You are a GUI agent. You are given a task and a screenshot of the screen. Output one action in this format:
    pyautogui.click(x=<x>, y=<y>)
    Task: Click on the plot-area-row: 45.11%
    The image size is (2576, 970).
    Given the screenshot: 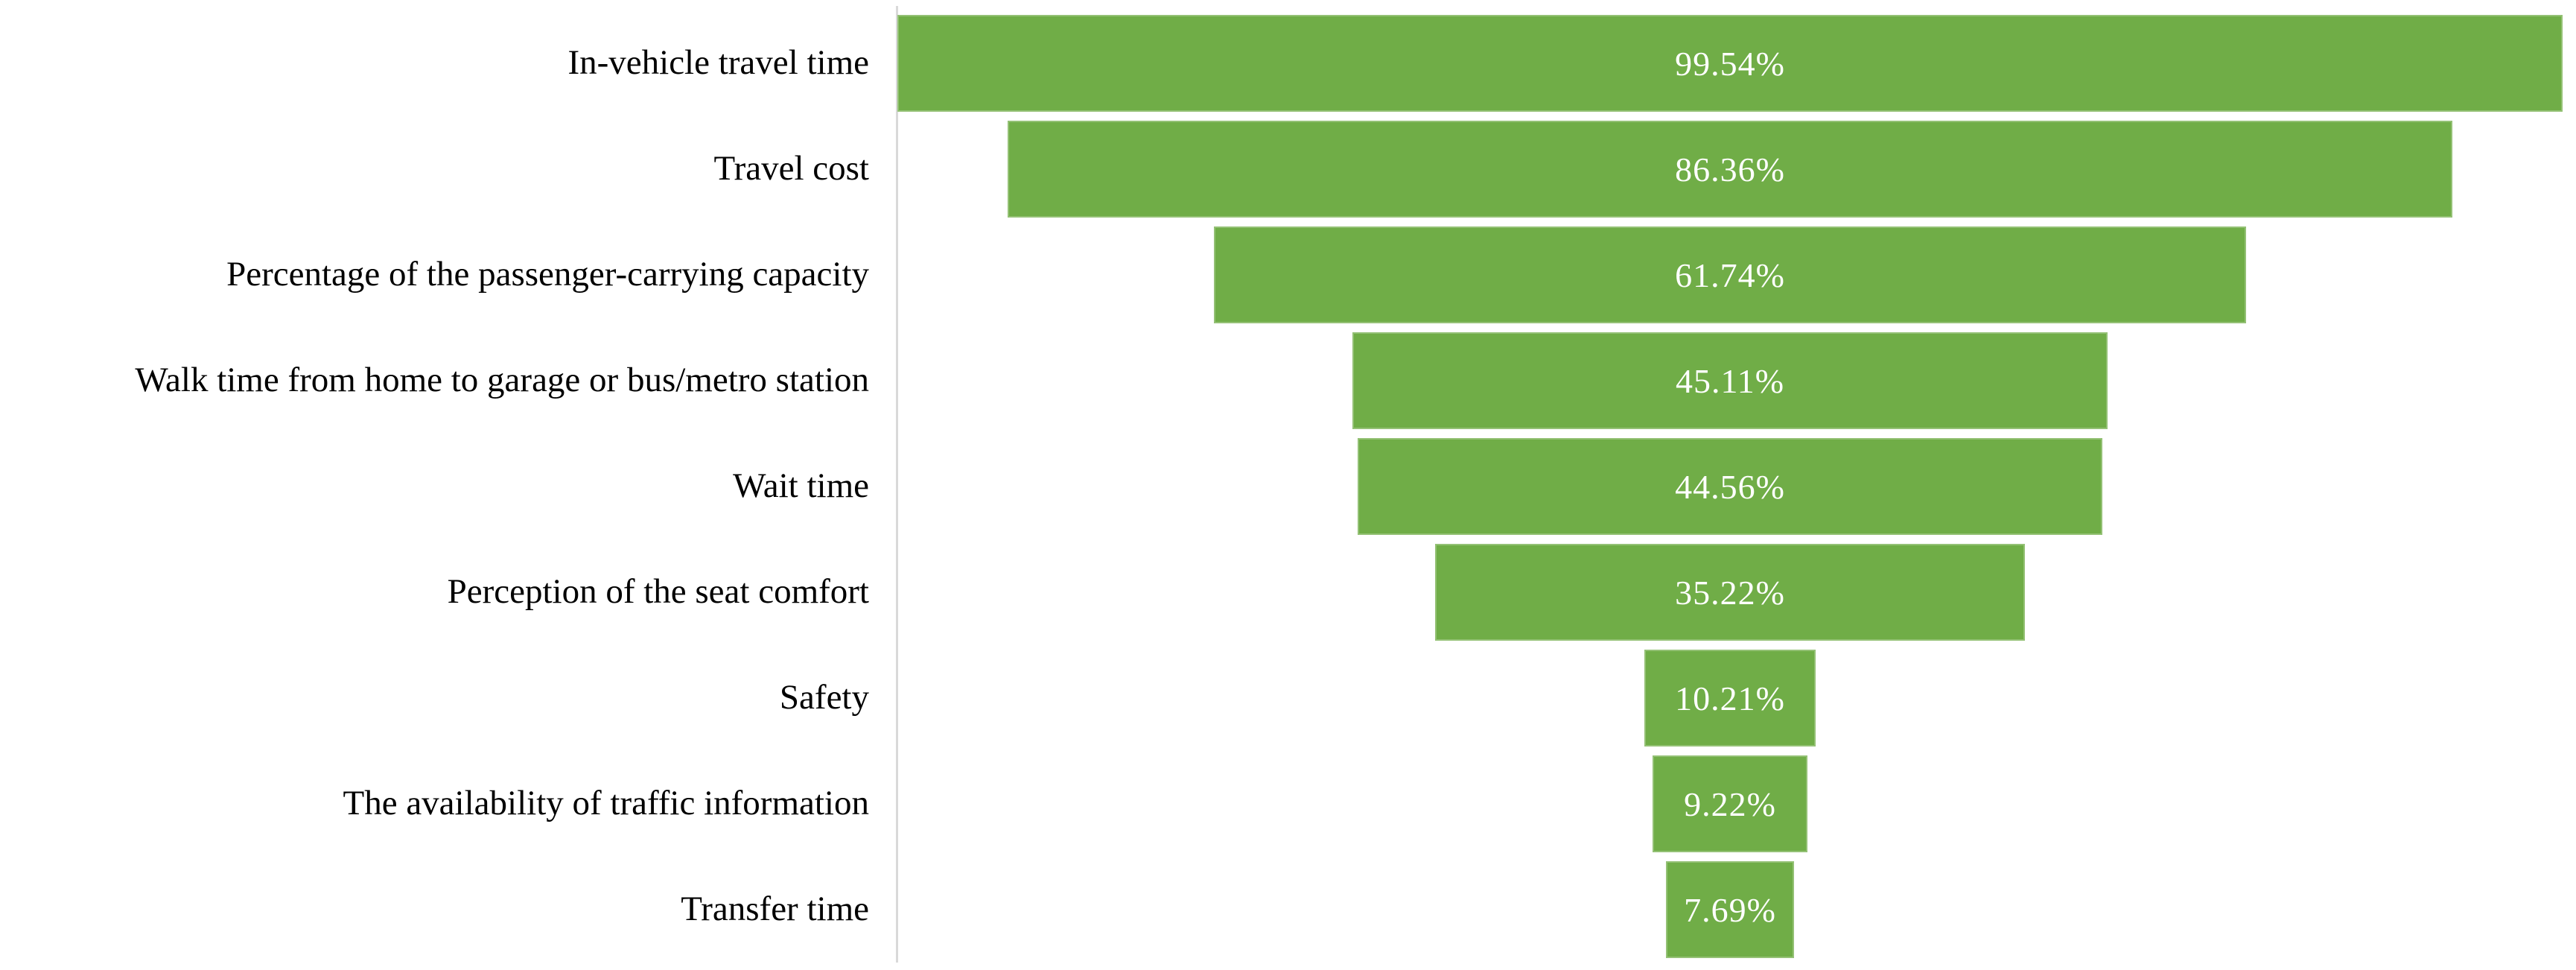 What is the action you would take?
    pyautogui.click(x=1730, y=381)
    